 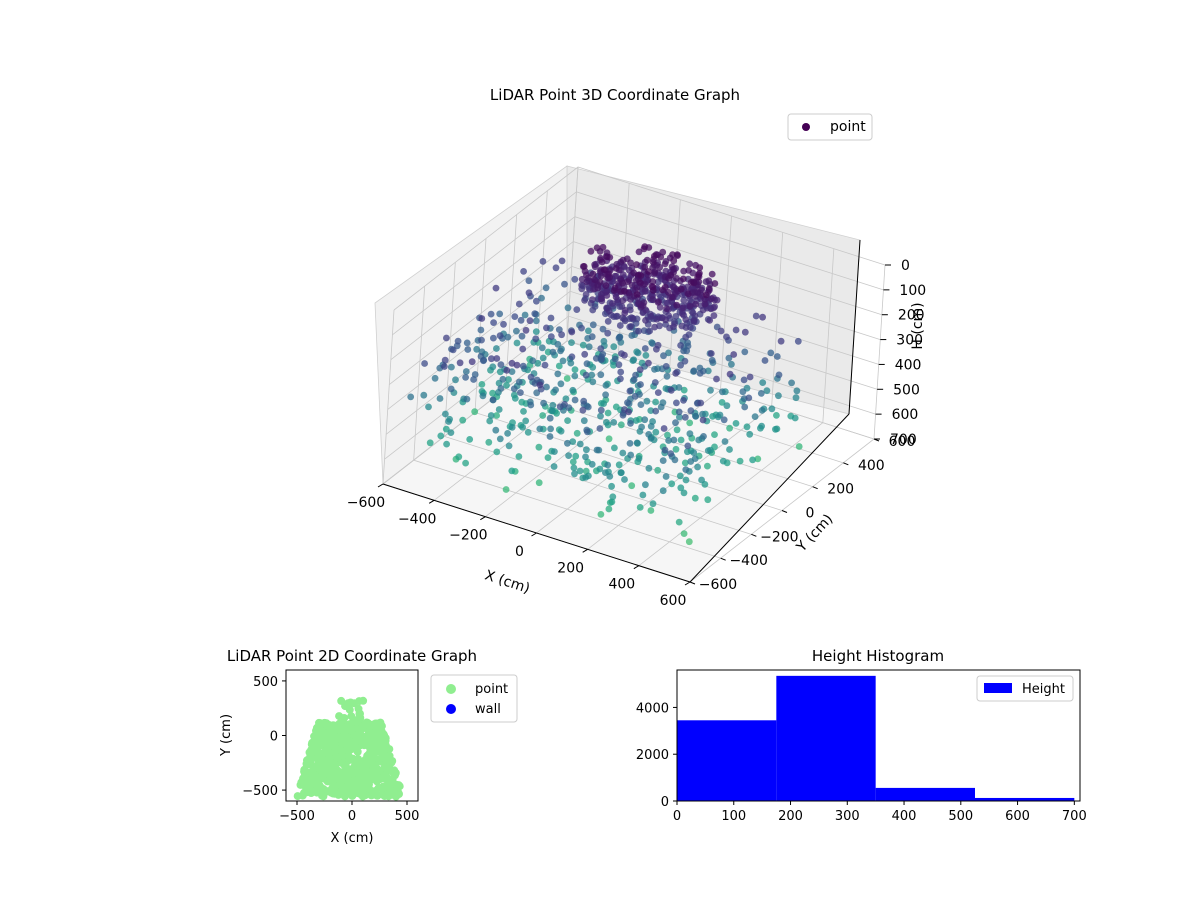 What do you see at coordinates (366, 503) in the screenshot?
I see `x-tick-label-3d-0: −600` at bounding box center [366, 503].